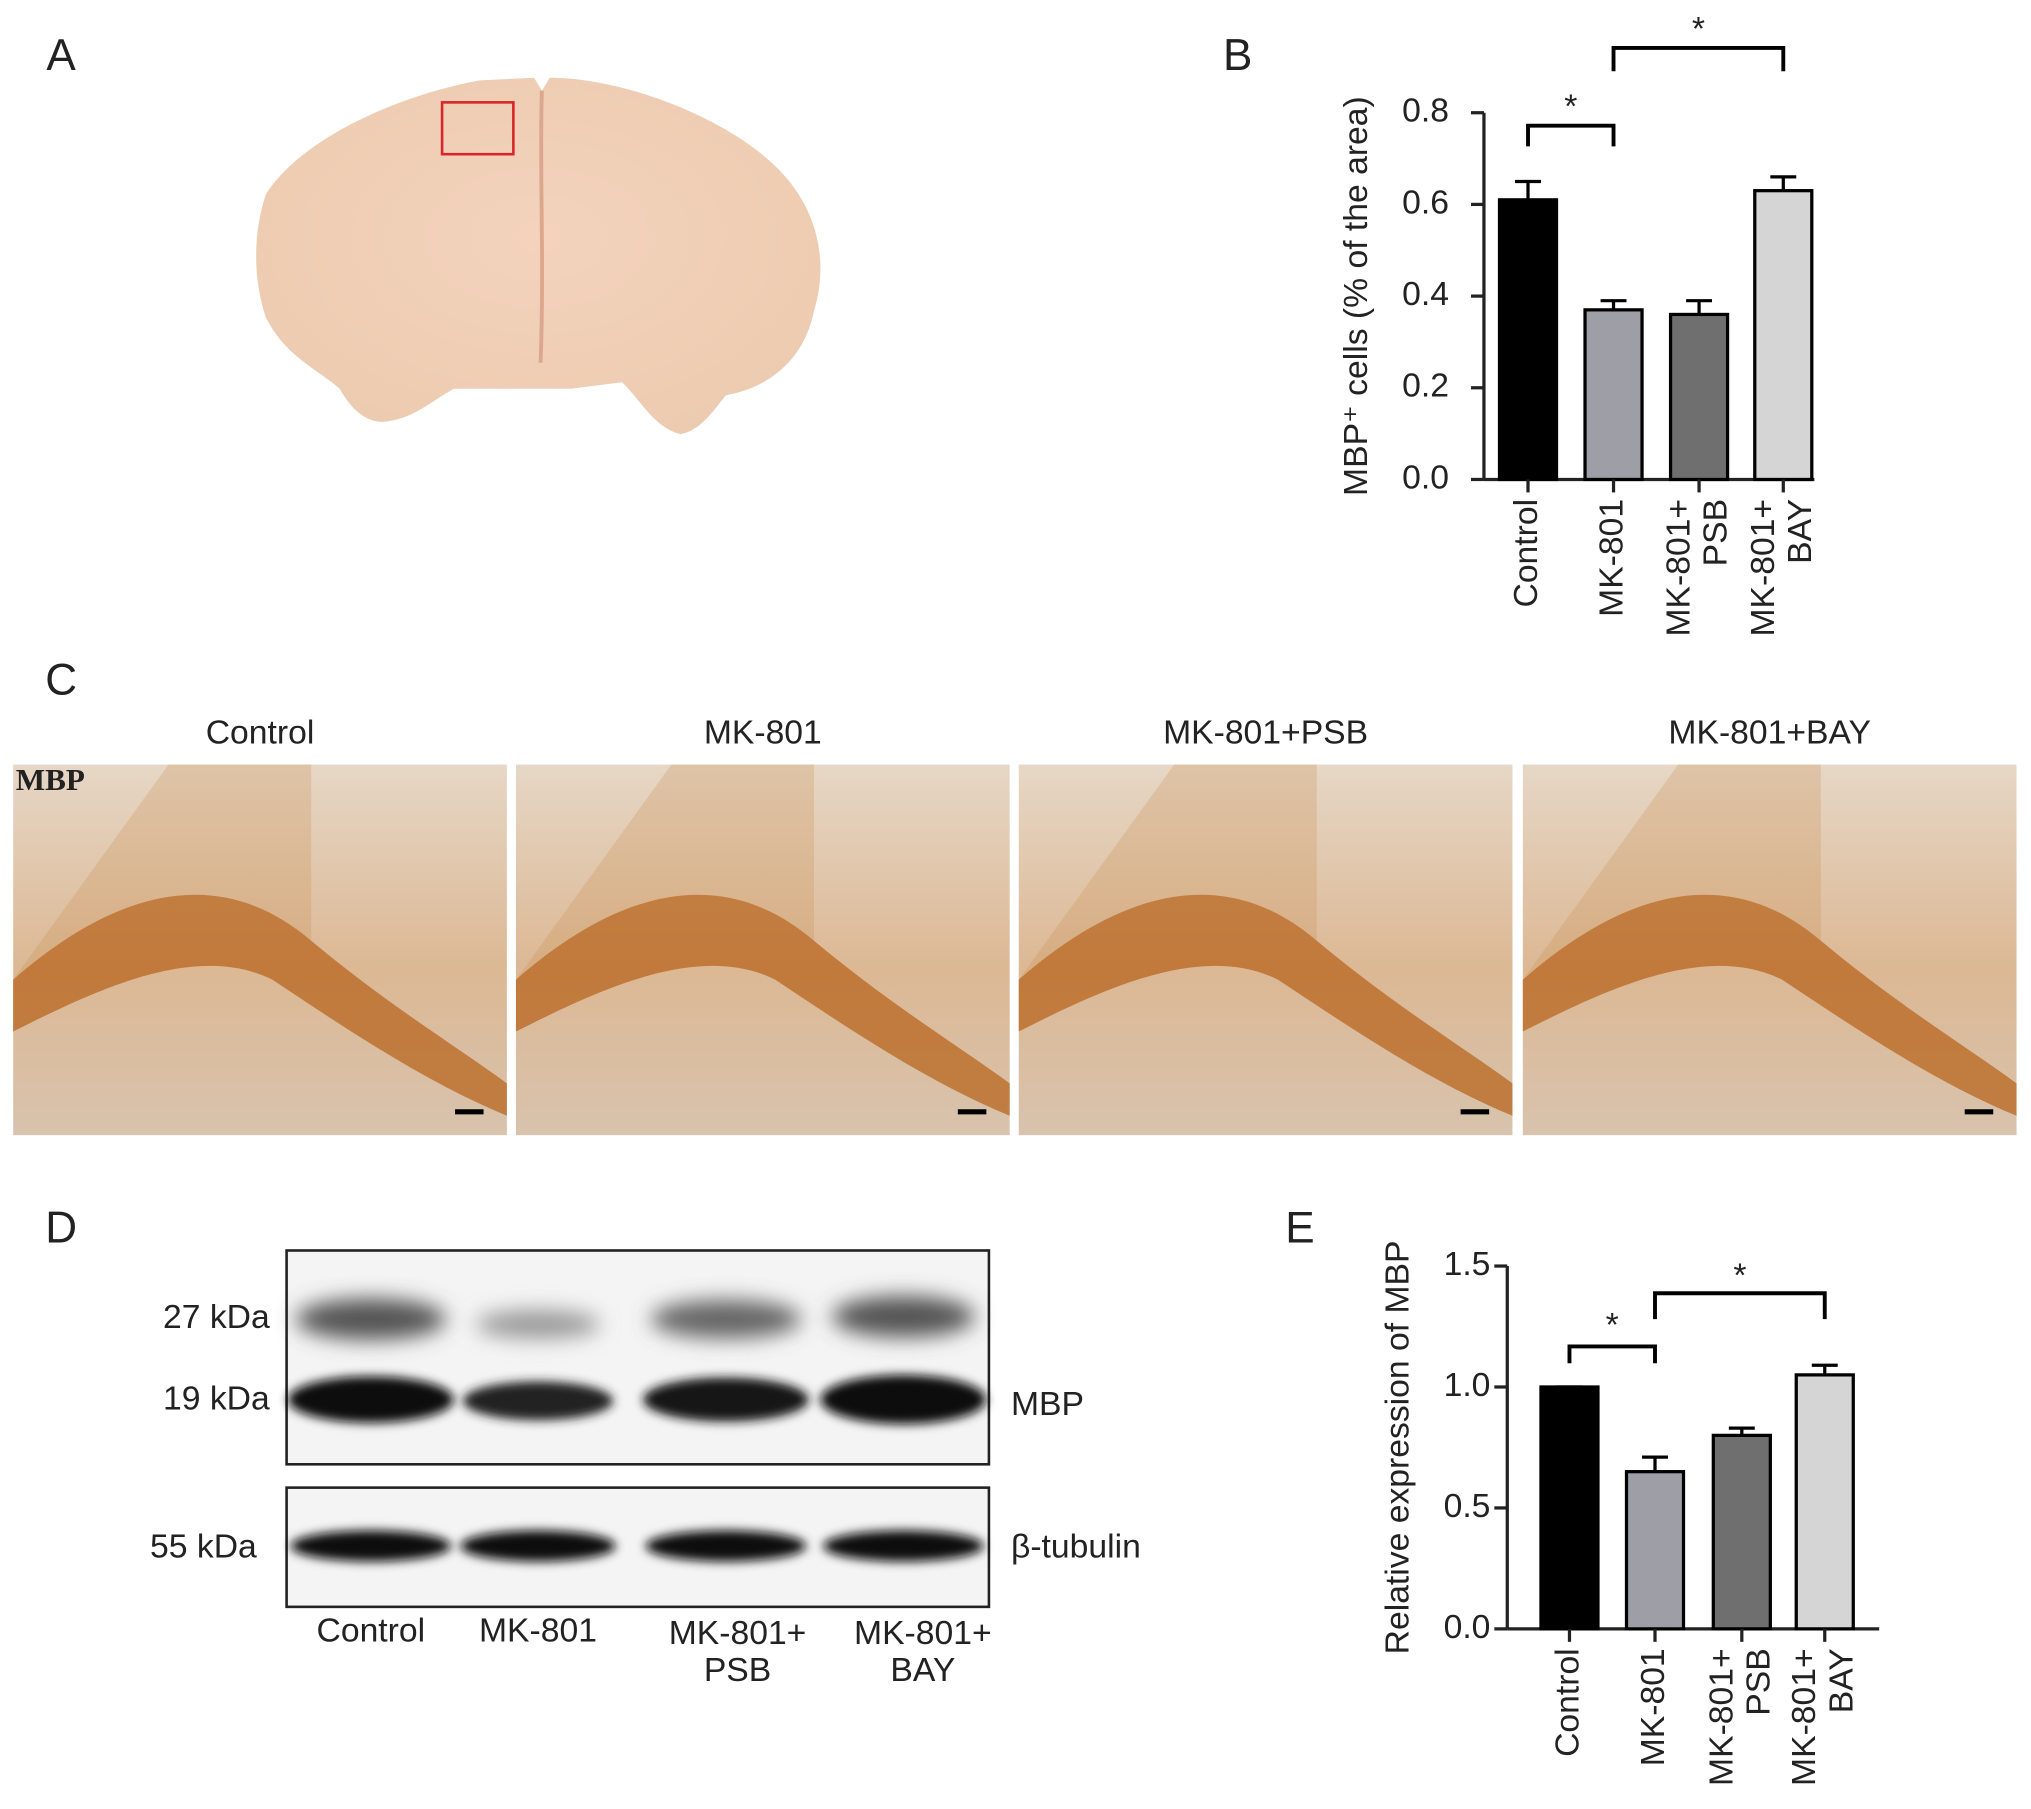  I want to click on panel-letter: C, so click(61, 680).